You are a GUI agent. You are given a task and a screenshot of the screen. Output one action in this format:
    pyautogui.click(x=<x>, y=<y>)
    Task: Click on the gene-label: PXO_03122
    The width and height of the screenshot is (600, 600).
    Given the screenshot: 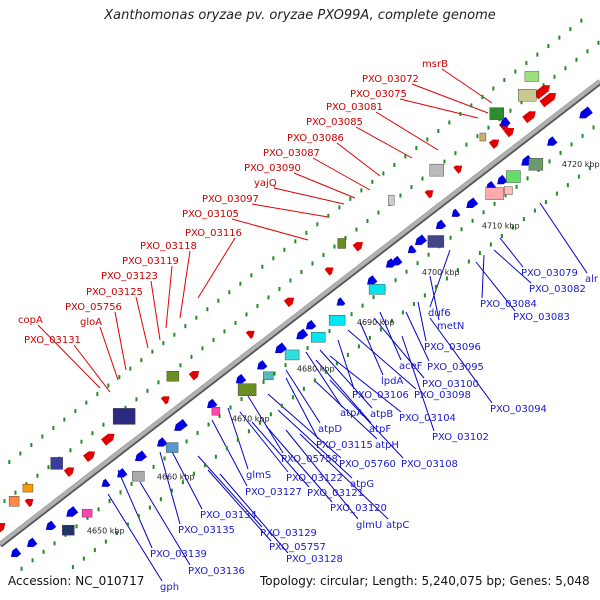 What is the action you would take?
    pyautogui.click(x=314, y=478)
    